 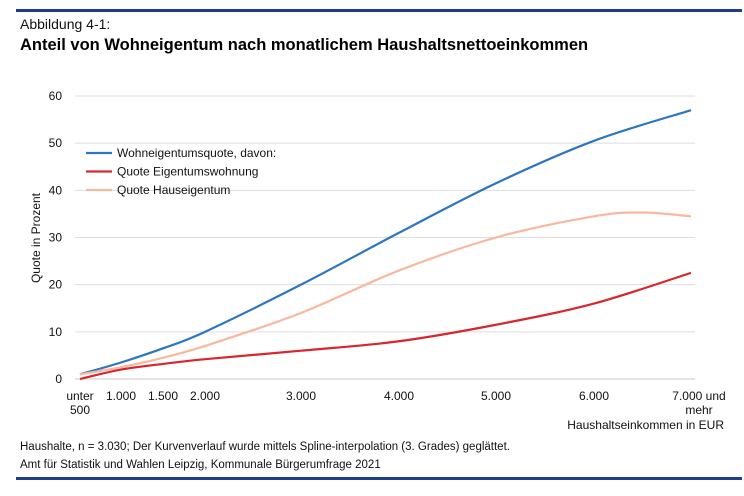 I want to click on x-tick-label: unter 500, so click(x=79, y=403).